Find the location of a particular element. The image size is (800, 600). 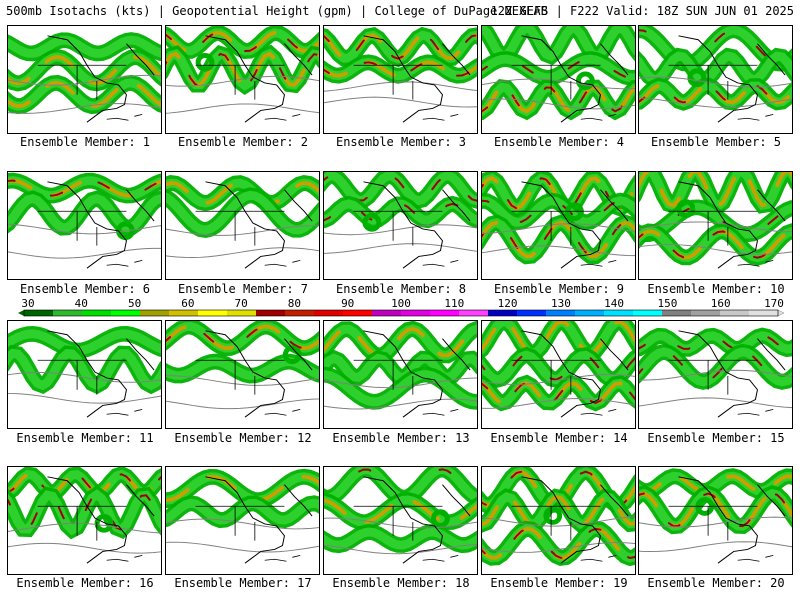

ensemble-member-caption: Ensemble Member: 1 is located at coordinates (85, 142).